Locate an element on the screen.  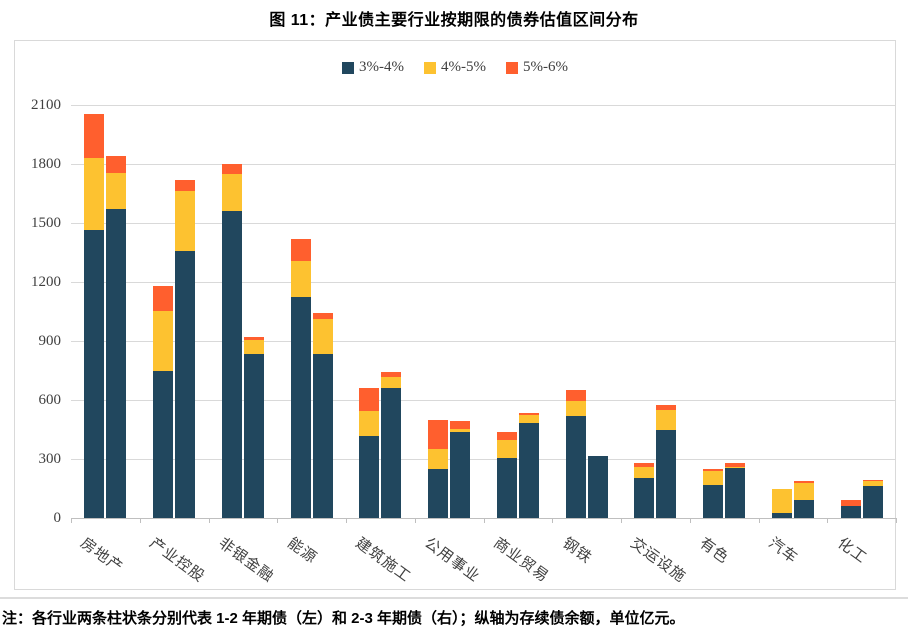
y-axis-tick-label: 600 is located at coordinates (50, 400).